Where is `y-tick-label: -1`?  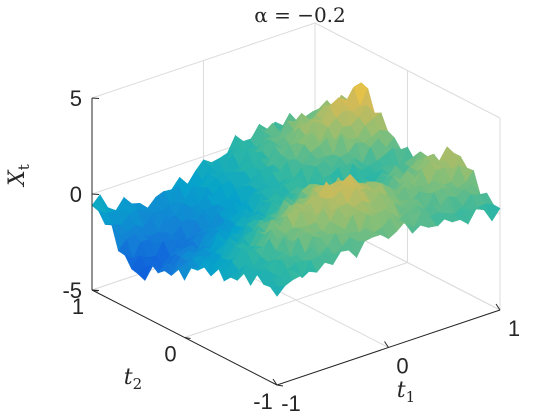 y-tick-label: -1 is located at coordinates (263, 401).